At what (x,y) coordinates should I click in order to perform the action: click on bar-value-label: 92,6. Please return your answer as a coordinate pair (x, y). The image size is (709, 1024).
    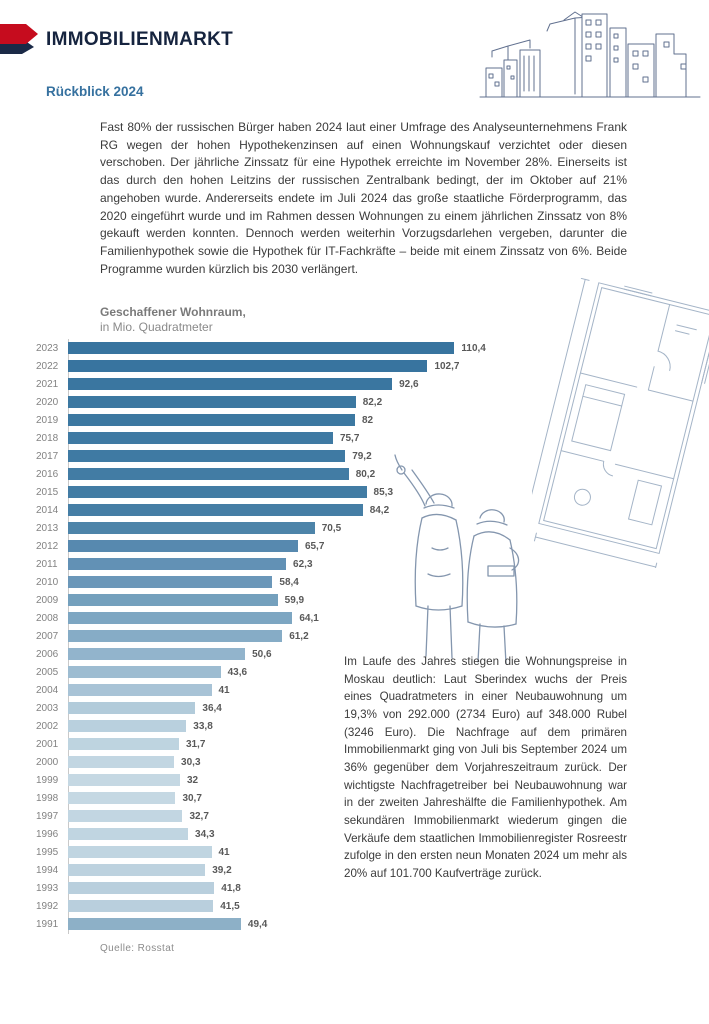
    Looking at the image, I should click on (409, 384).